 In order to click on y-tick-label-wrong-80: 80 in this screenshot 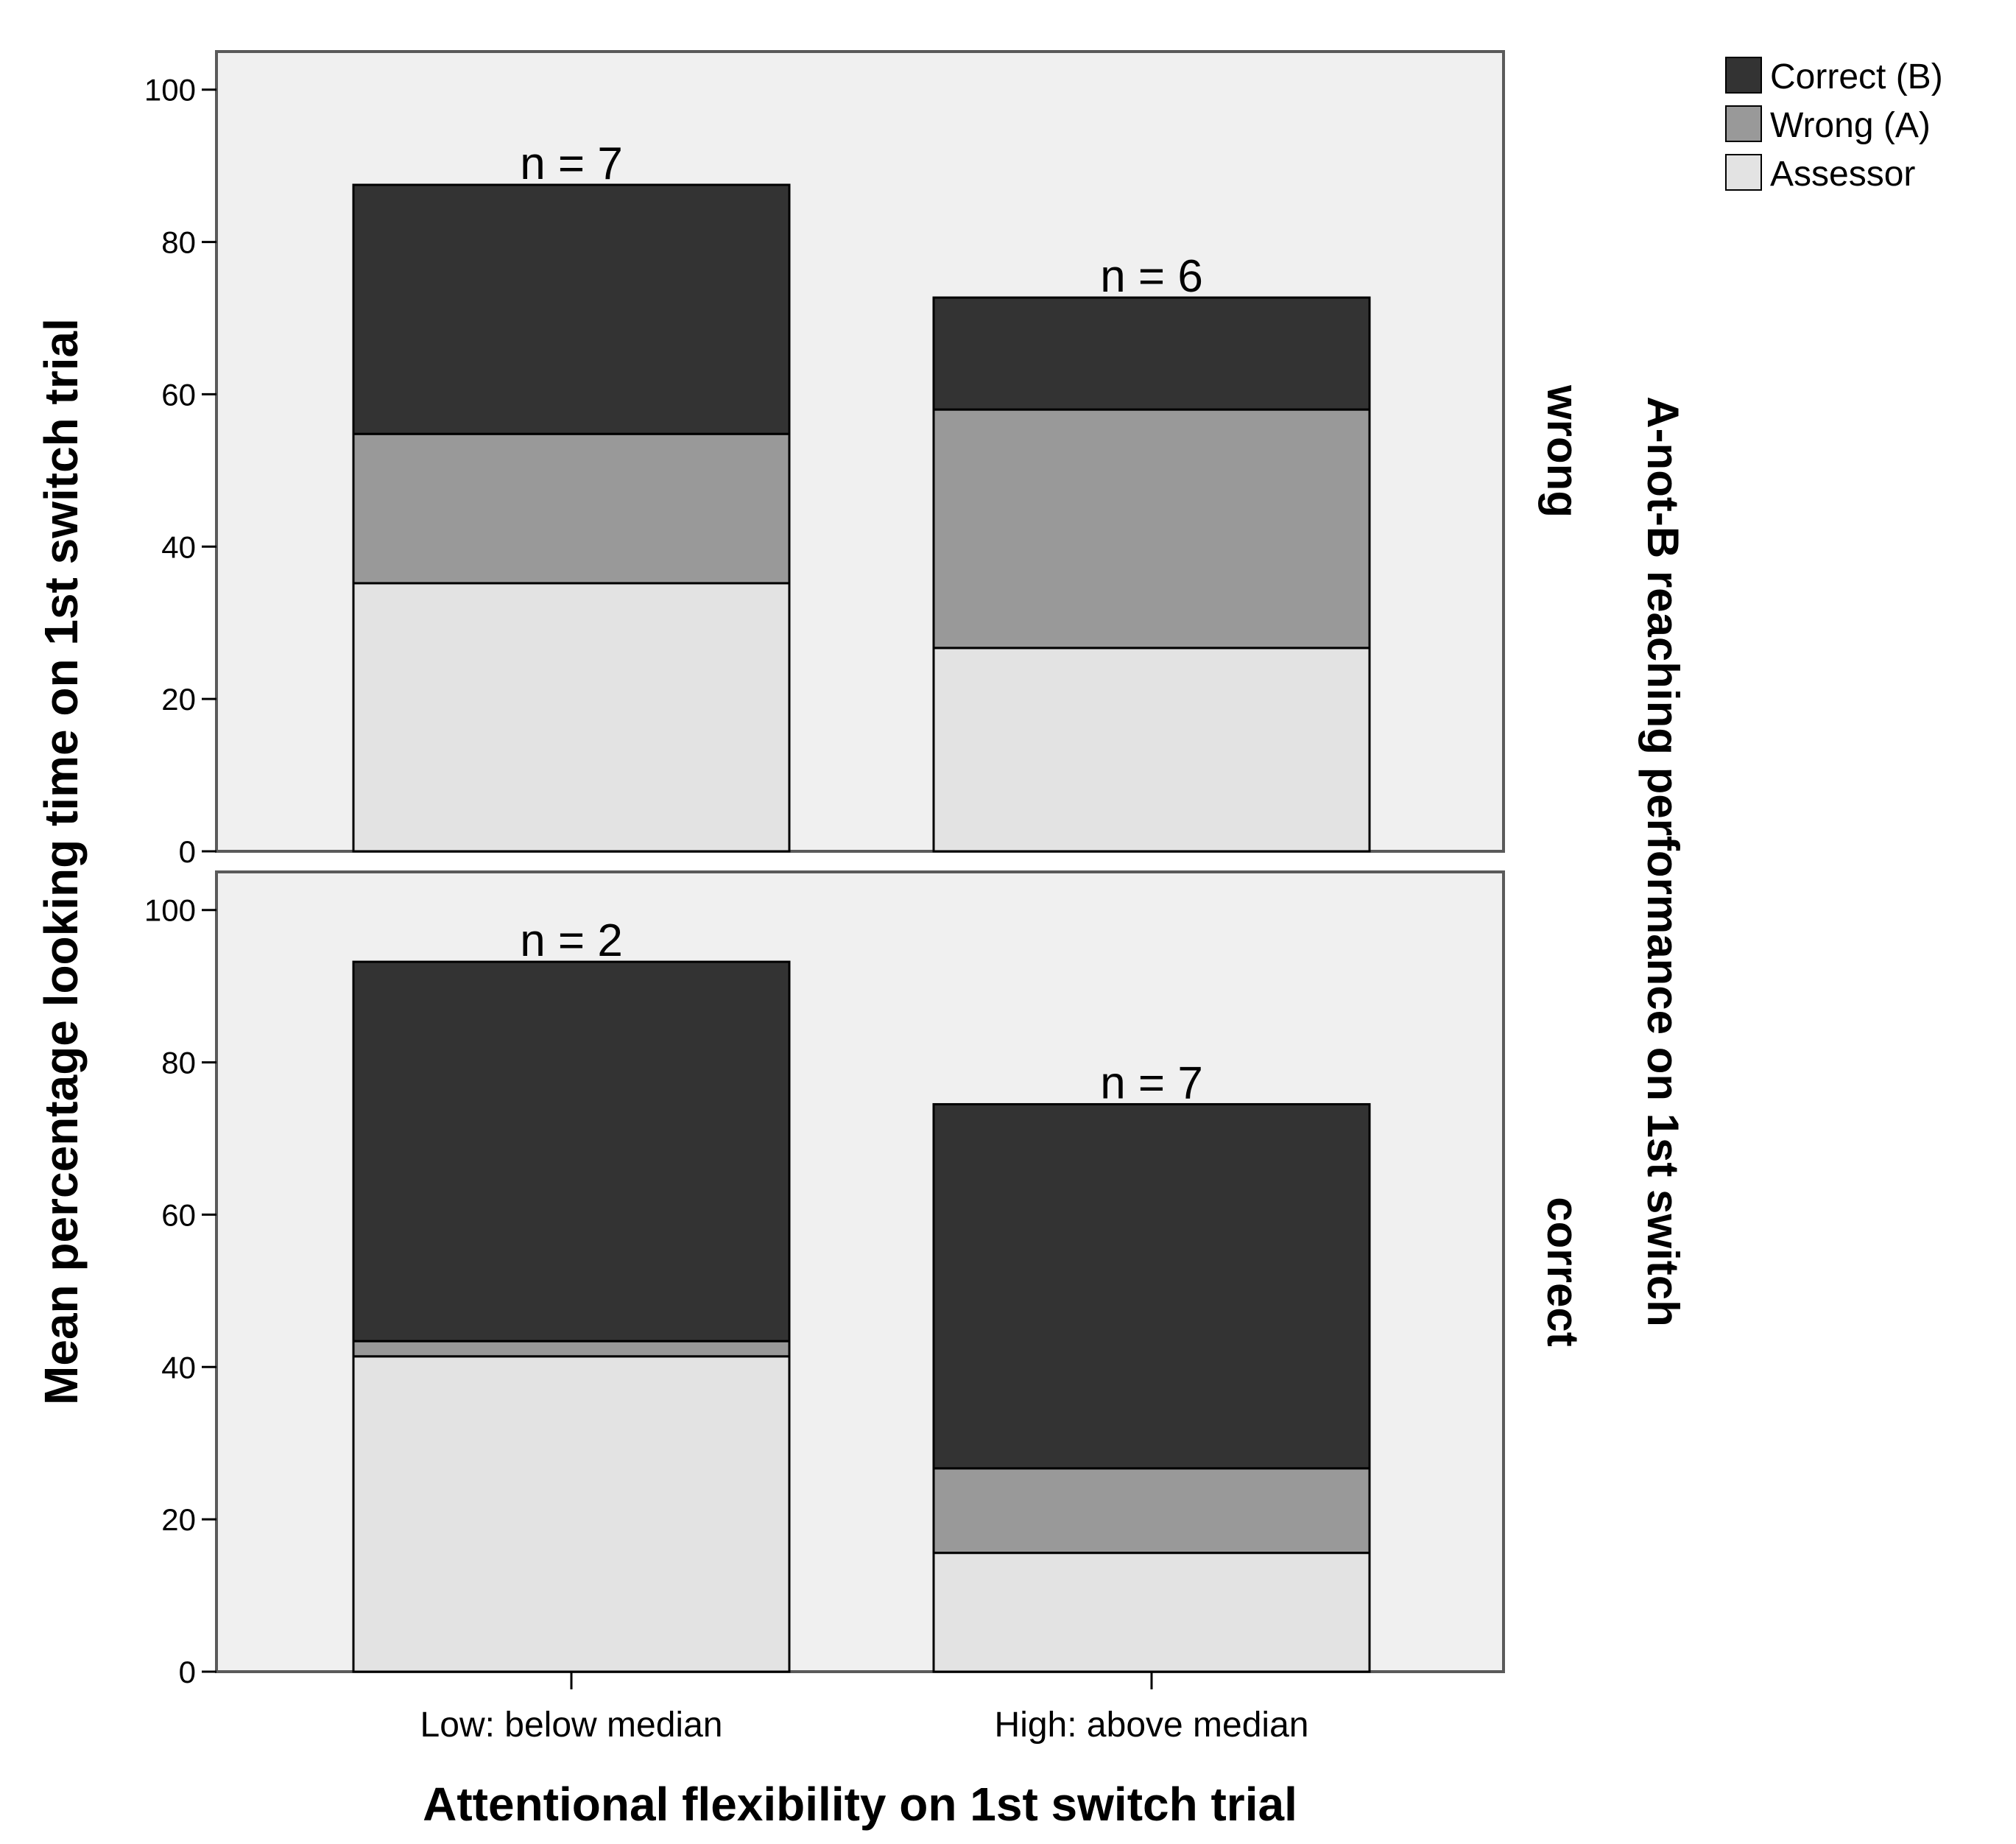, I will do `click(178, 242)`.